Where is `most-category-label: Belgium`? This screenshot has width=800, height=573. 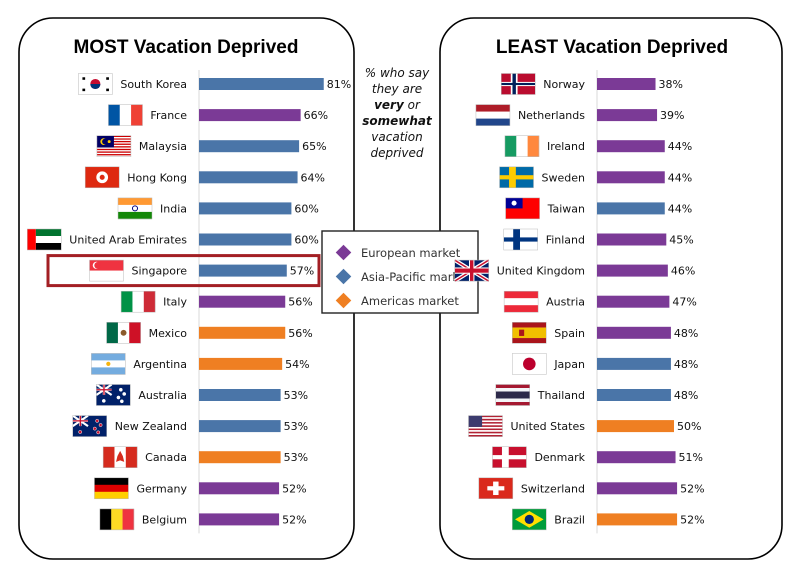 most-category-label: Belgium is located at coordinates (164, 519).